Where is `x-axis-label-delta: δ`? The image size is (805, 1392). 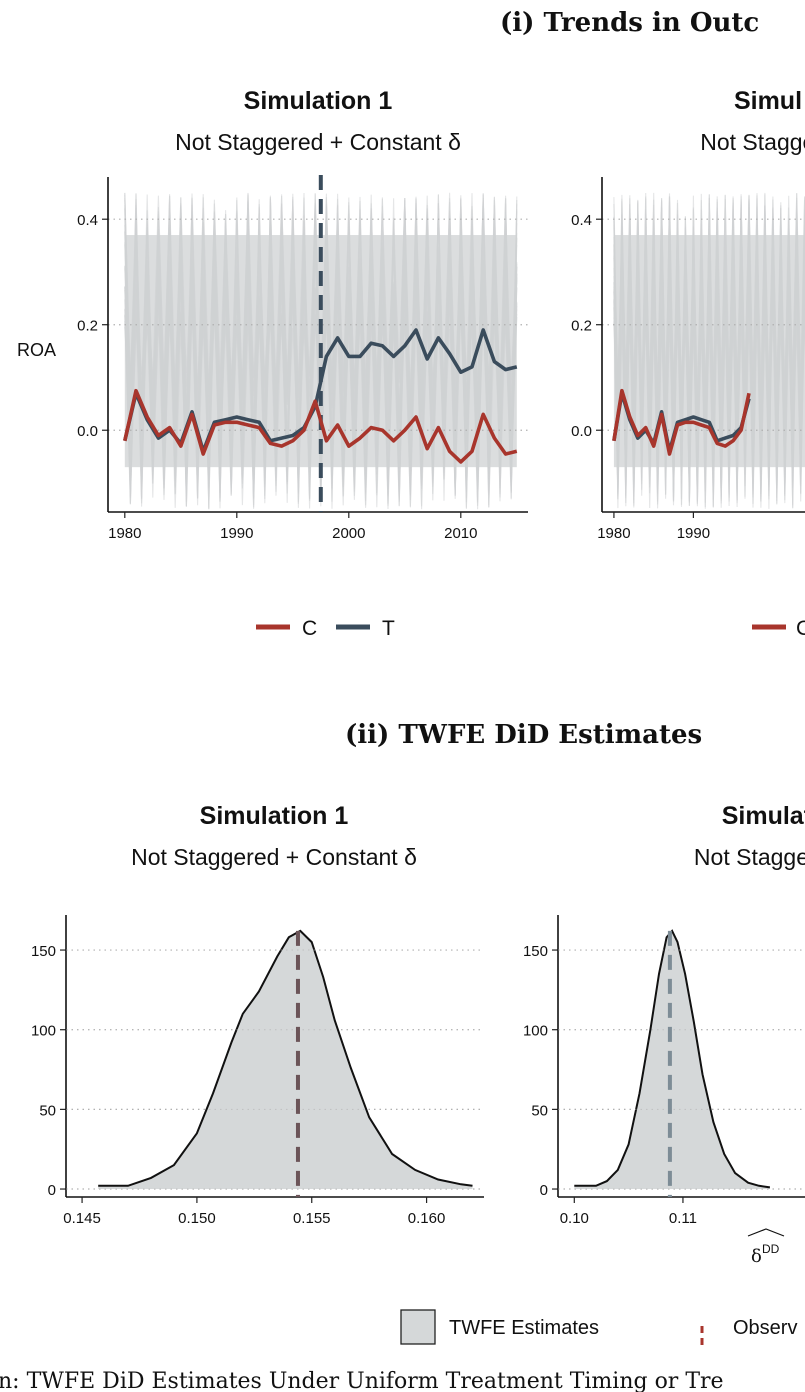
x-axis-label-delta: δ is located at coordinates (756, 1256).